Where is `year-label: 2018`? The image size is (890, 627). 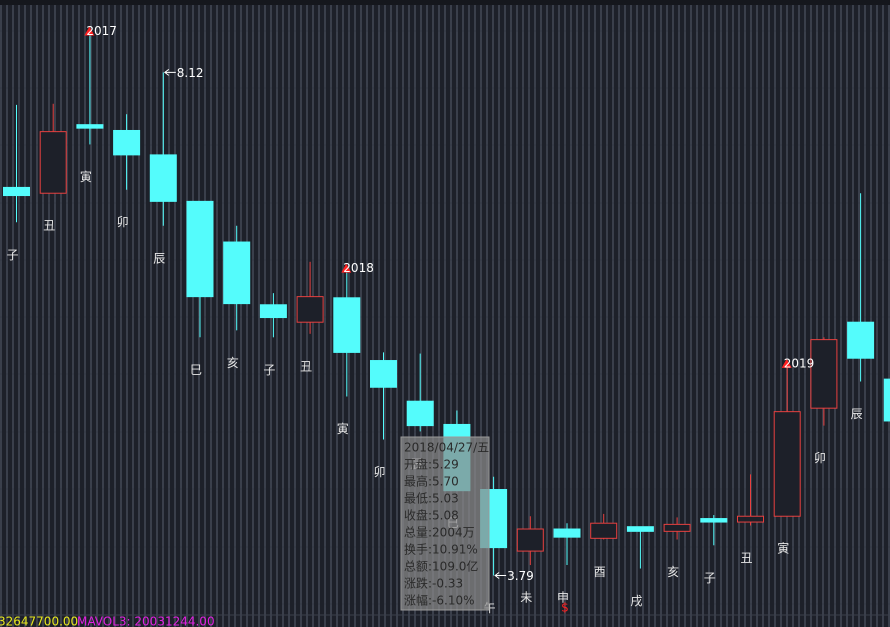 year-label: 2018 is located at coordinates (358, 268).